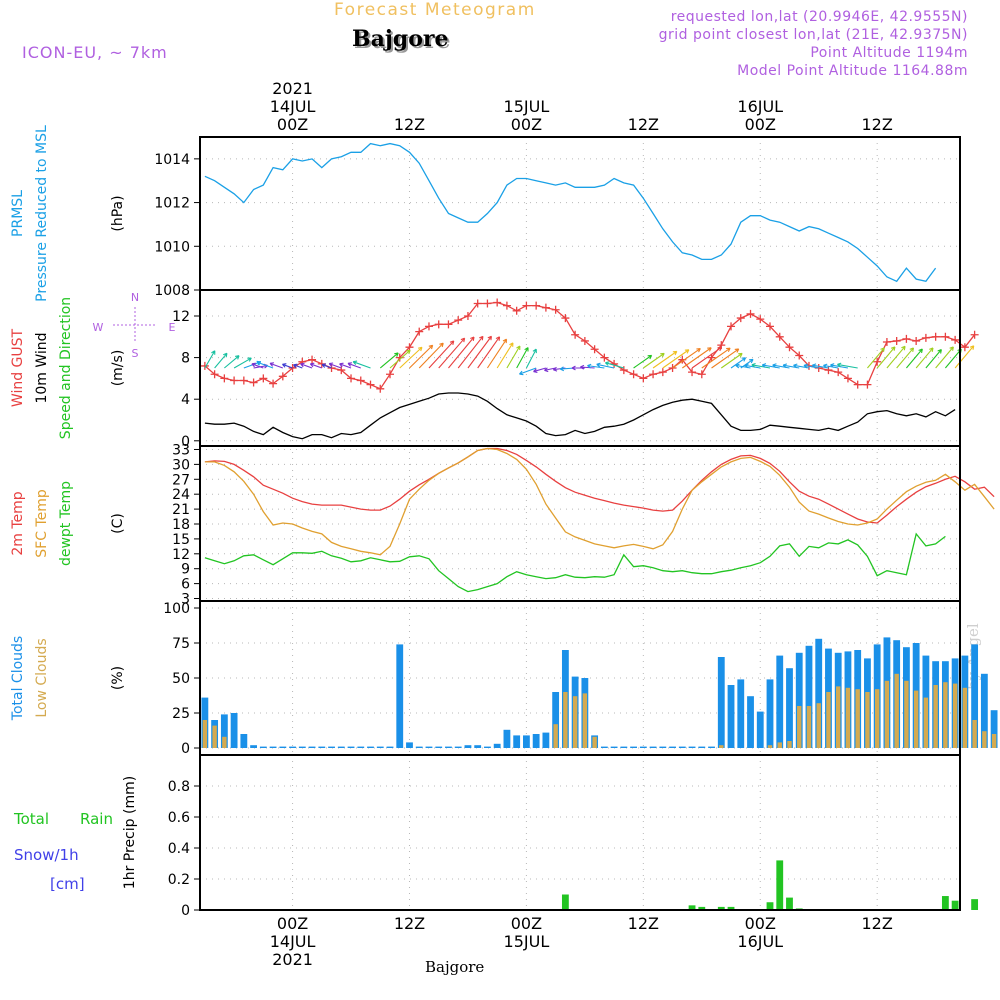  Describe the element at coordinates (973, 656) in the screenshot. I see `watermark: by Angel` at that location.